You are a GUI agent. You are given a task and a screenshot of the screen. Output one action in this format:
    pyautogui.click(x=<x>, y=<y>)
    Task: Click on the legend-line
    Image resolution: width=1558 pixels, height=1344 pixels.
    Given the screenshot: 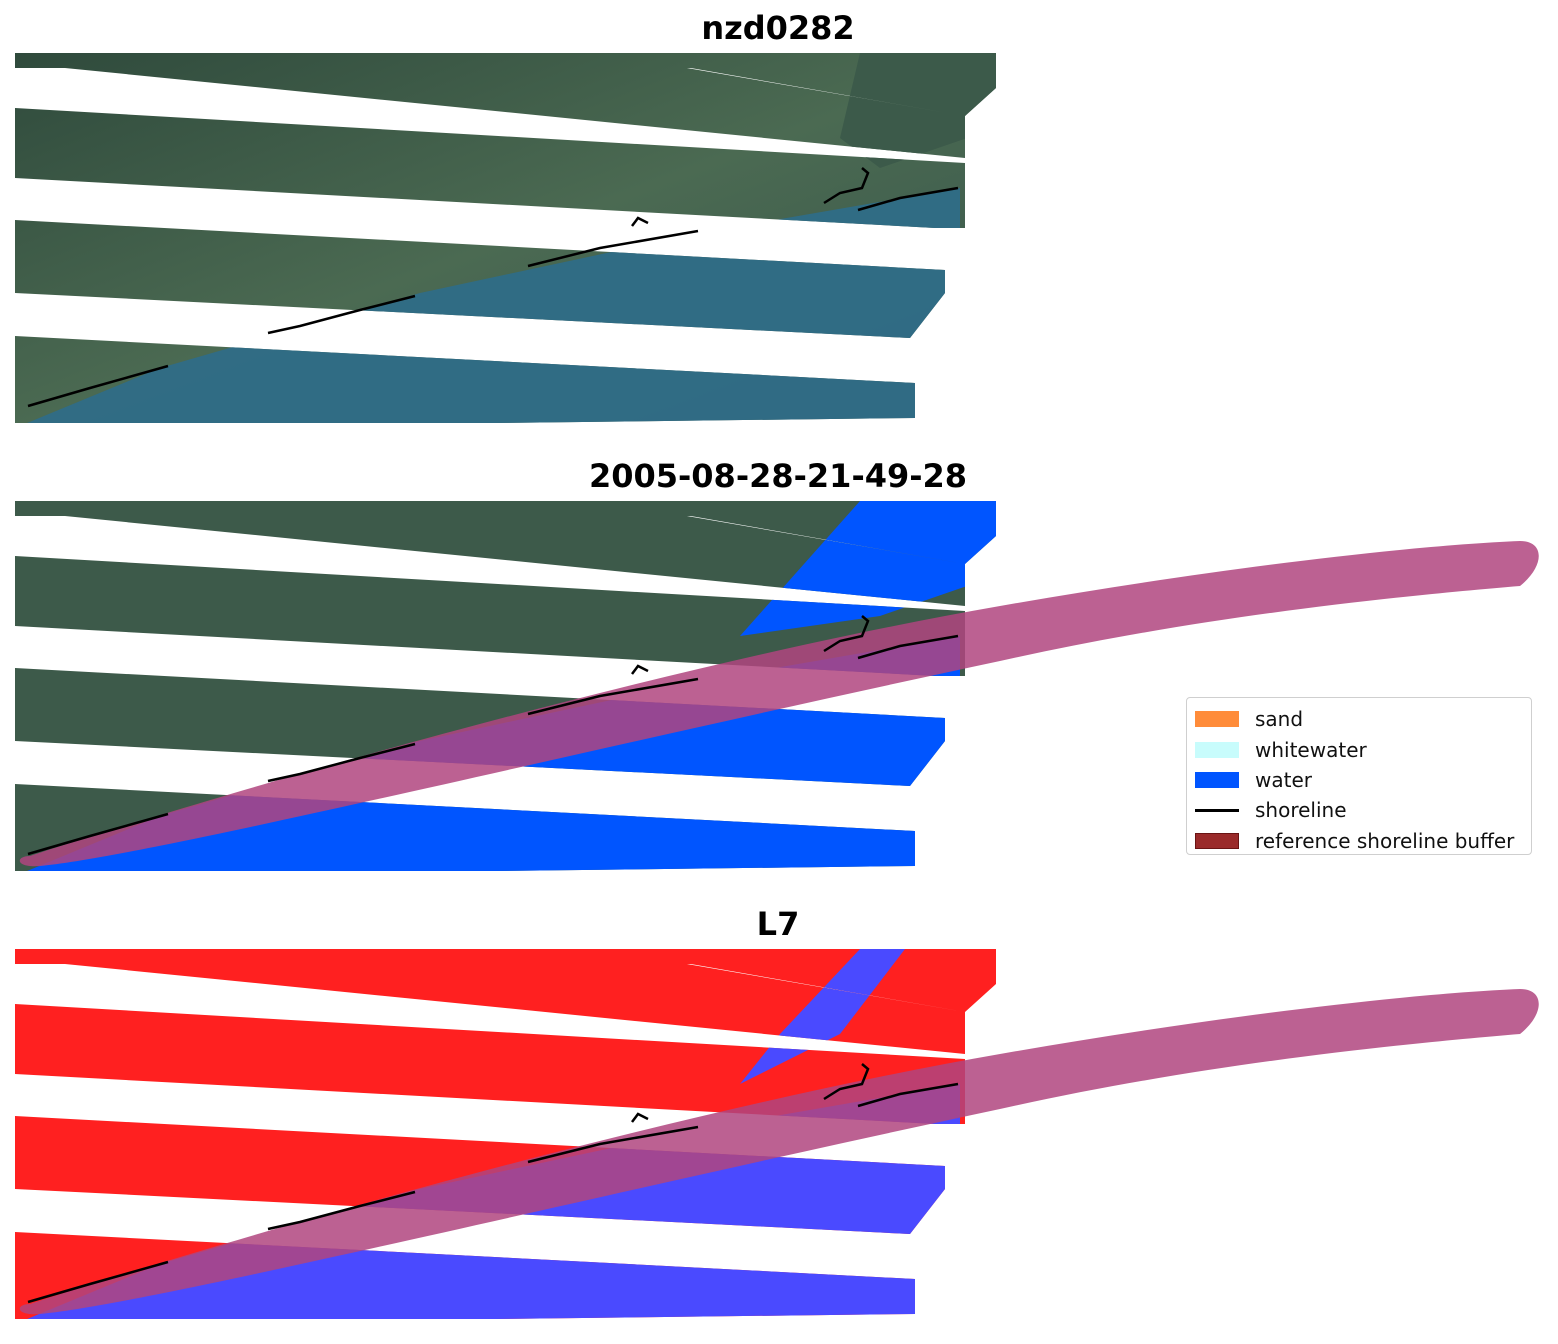 What is the action you would take?
    pyautogui.click(x=1217, y=810)
    